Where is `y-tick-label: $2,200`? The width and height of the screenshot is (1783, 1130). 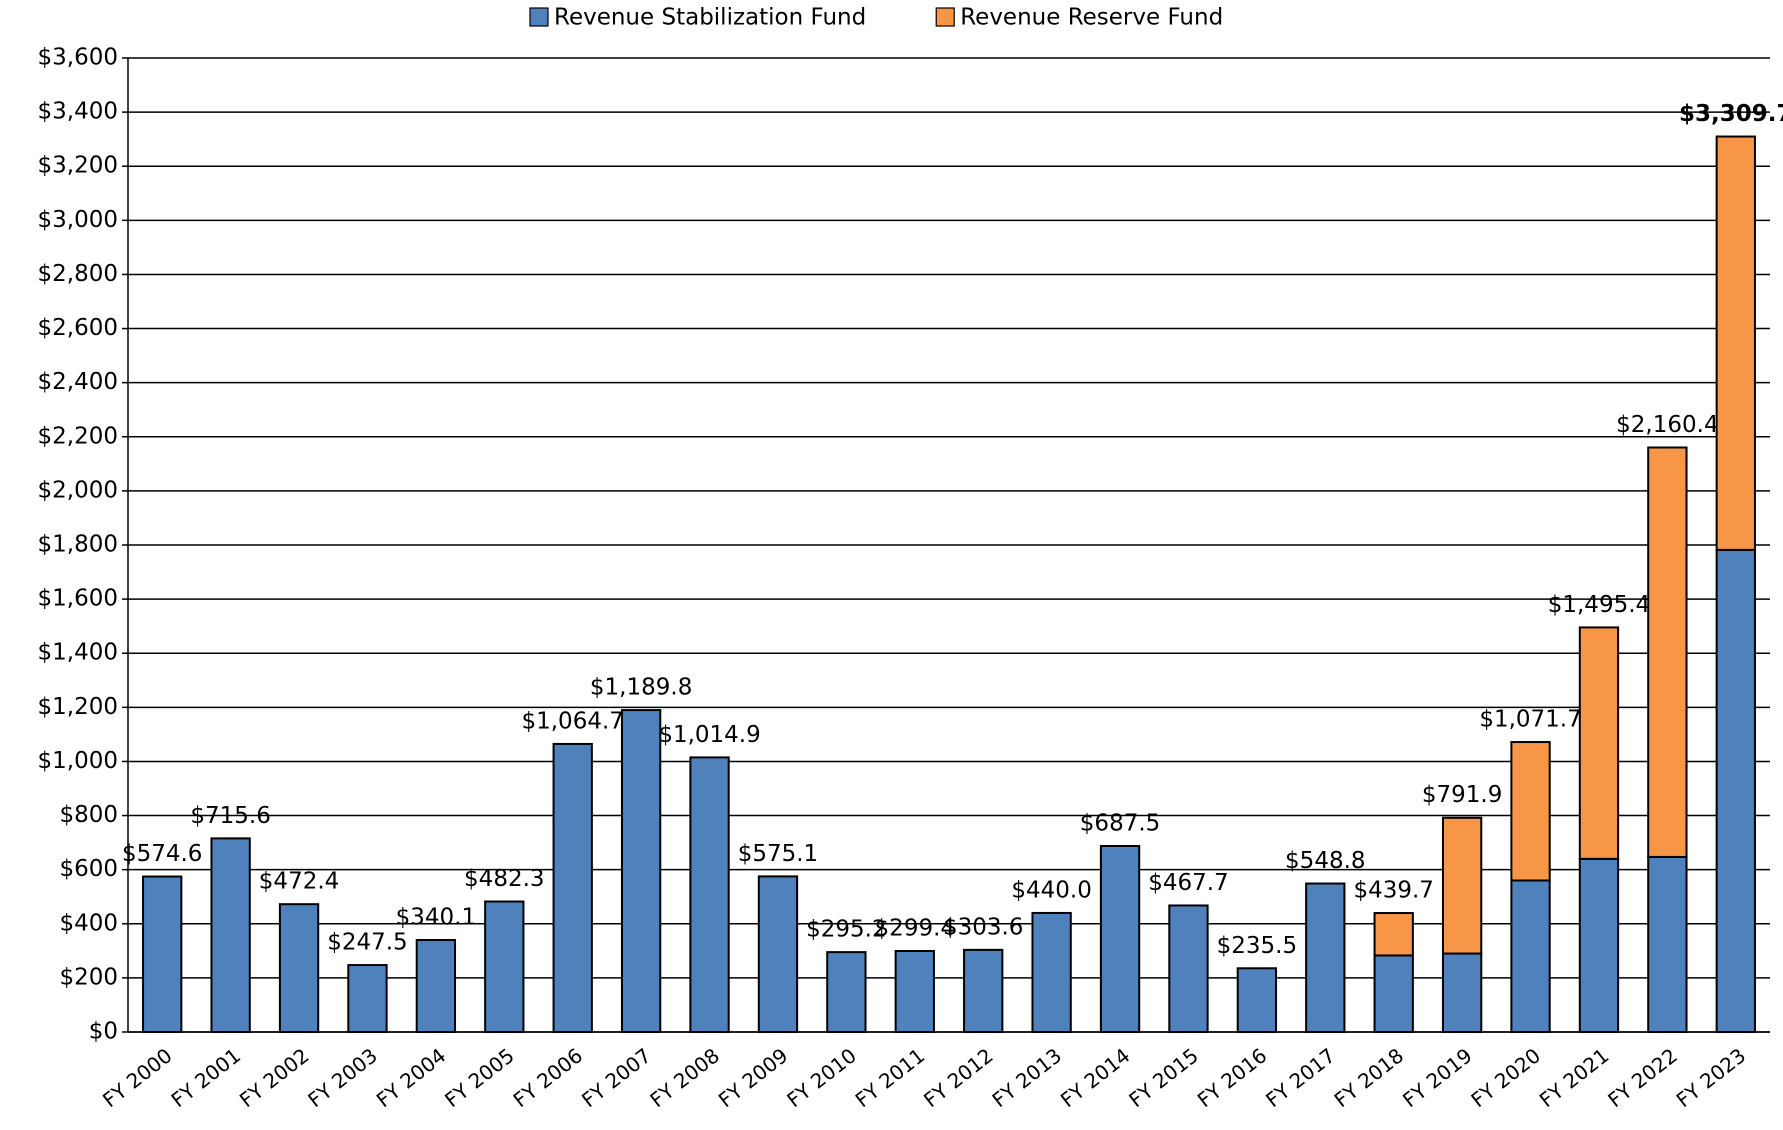 y-tick-label: $2,200 is located at coordinates (78, 436).